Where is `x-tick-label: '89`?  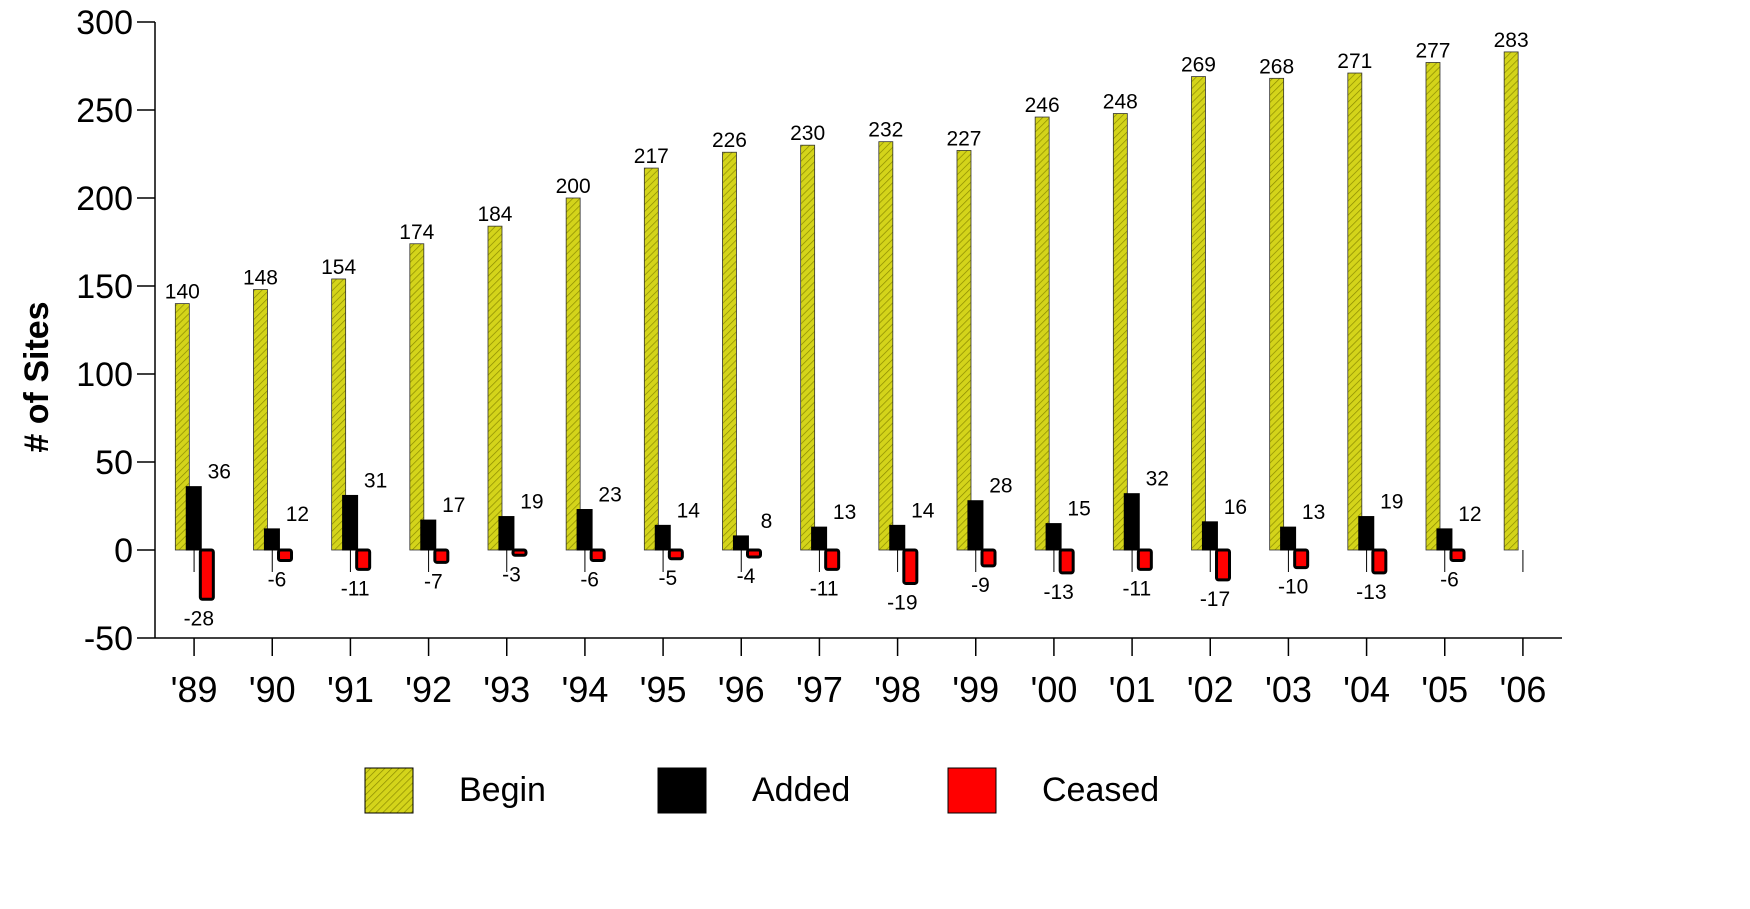
x-tick-label: '89 is located at coordinates (194, 689).